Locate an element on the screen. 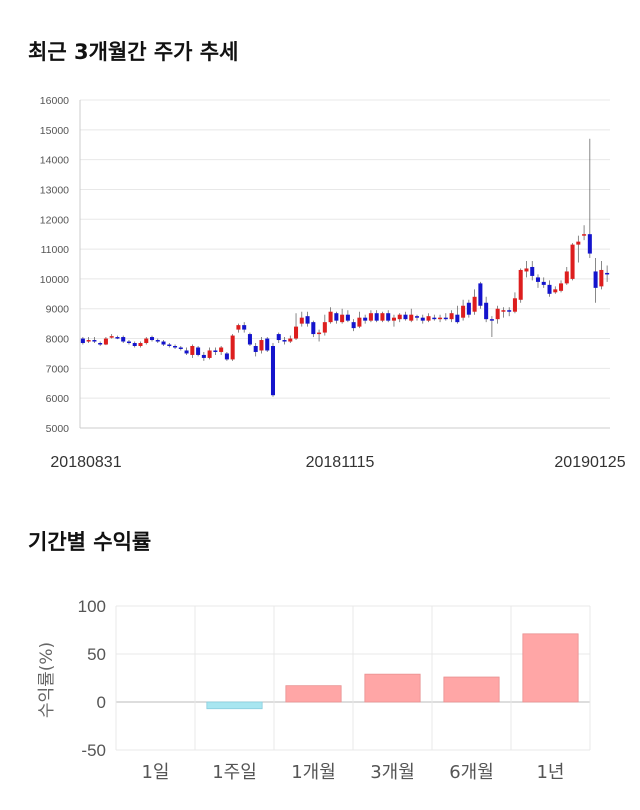 This screenshot has width=640, height=810. returns-x-tick: 1개월 is located at coordinates (313, 772).